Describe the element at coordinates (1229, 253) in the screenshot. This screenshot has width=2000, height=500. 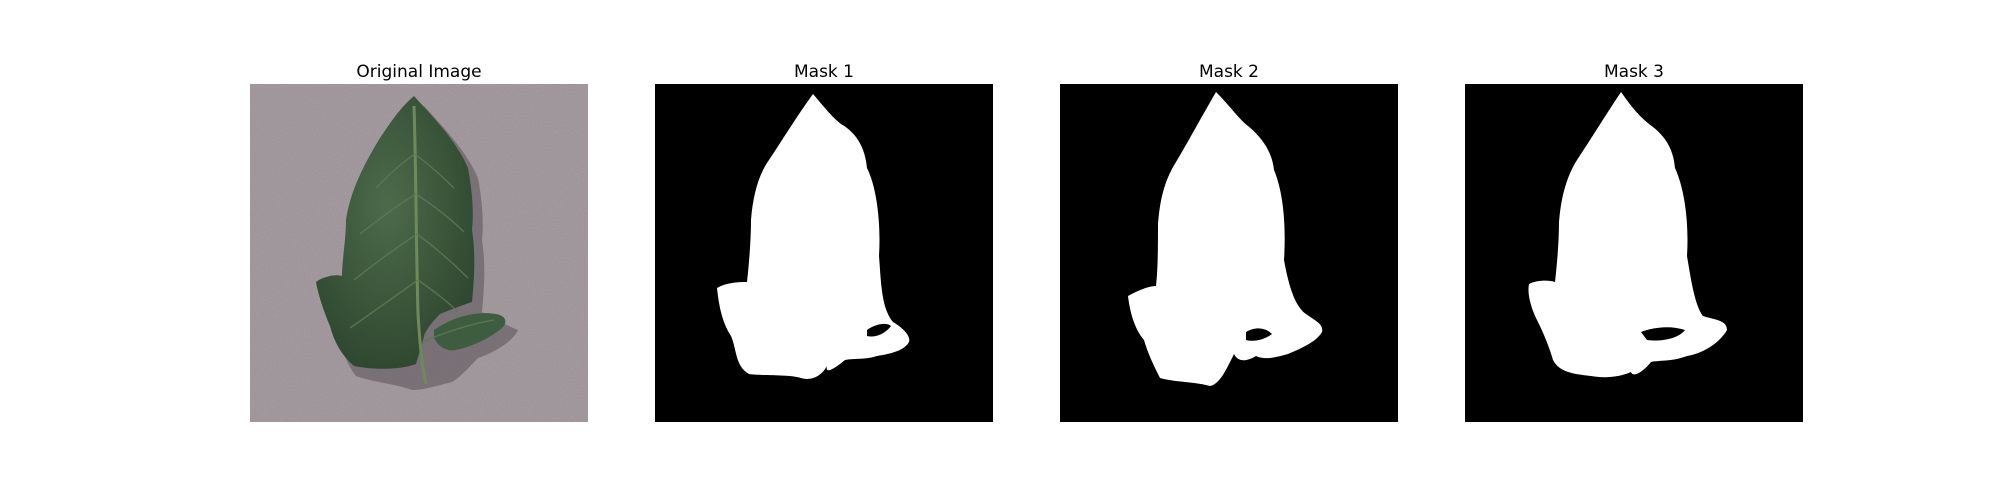
I see `mask-2-image` at that location.